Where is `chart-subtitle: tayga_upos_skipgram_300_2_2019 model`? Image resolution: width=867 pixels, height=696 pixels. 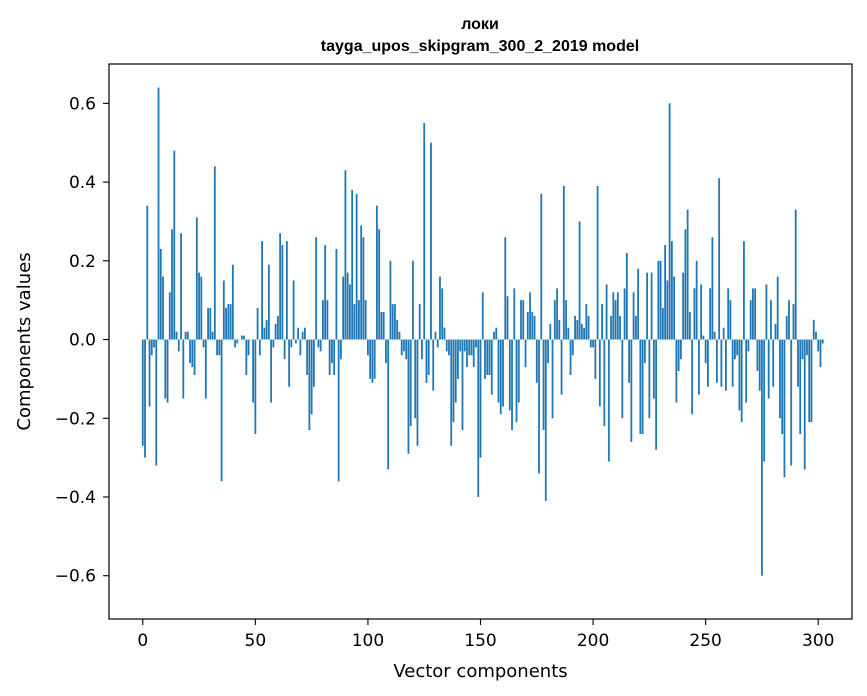 chart-subtitle: tayga_upos_skipgram_300_2_2019 model is located at coordinates (480, 46).